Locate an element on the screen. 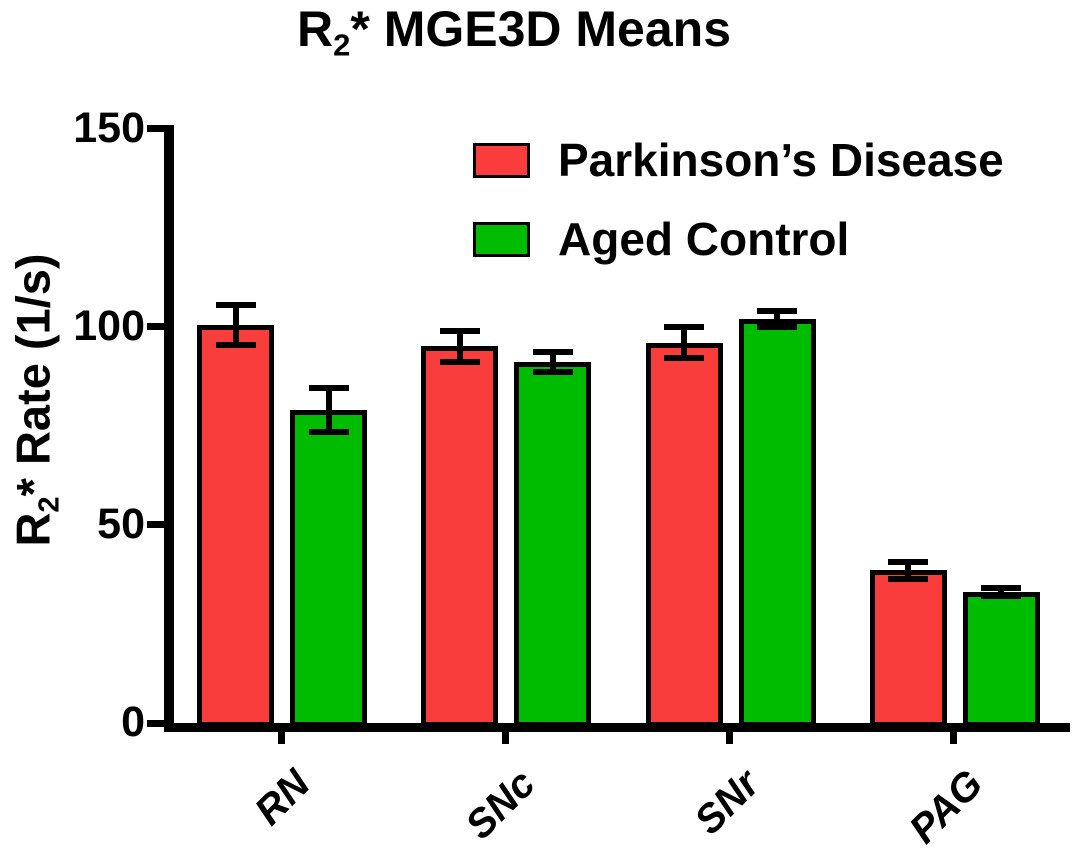  y-tick-label-0: 0 is located at coordinates (133, 722).